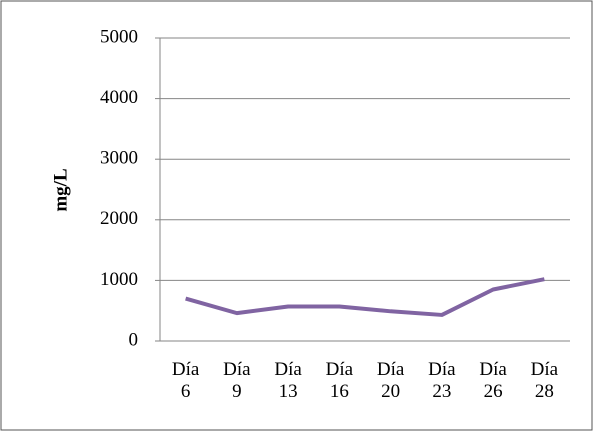 This screenshot has width=594, height=432. I want to click on x-tick-label-box: Día 23, so click(442, 380).